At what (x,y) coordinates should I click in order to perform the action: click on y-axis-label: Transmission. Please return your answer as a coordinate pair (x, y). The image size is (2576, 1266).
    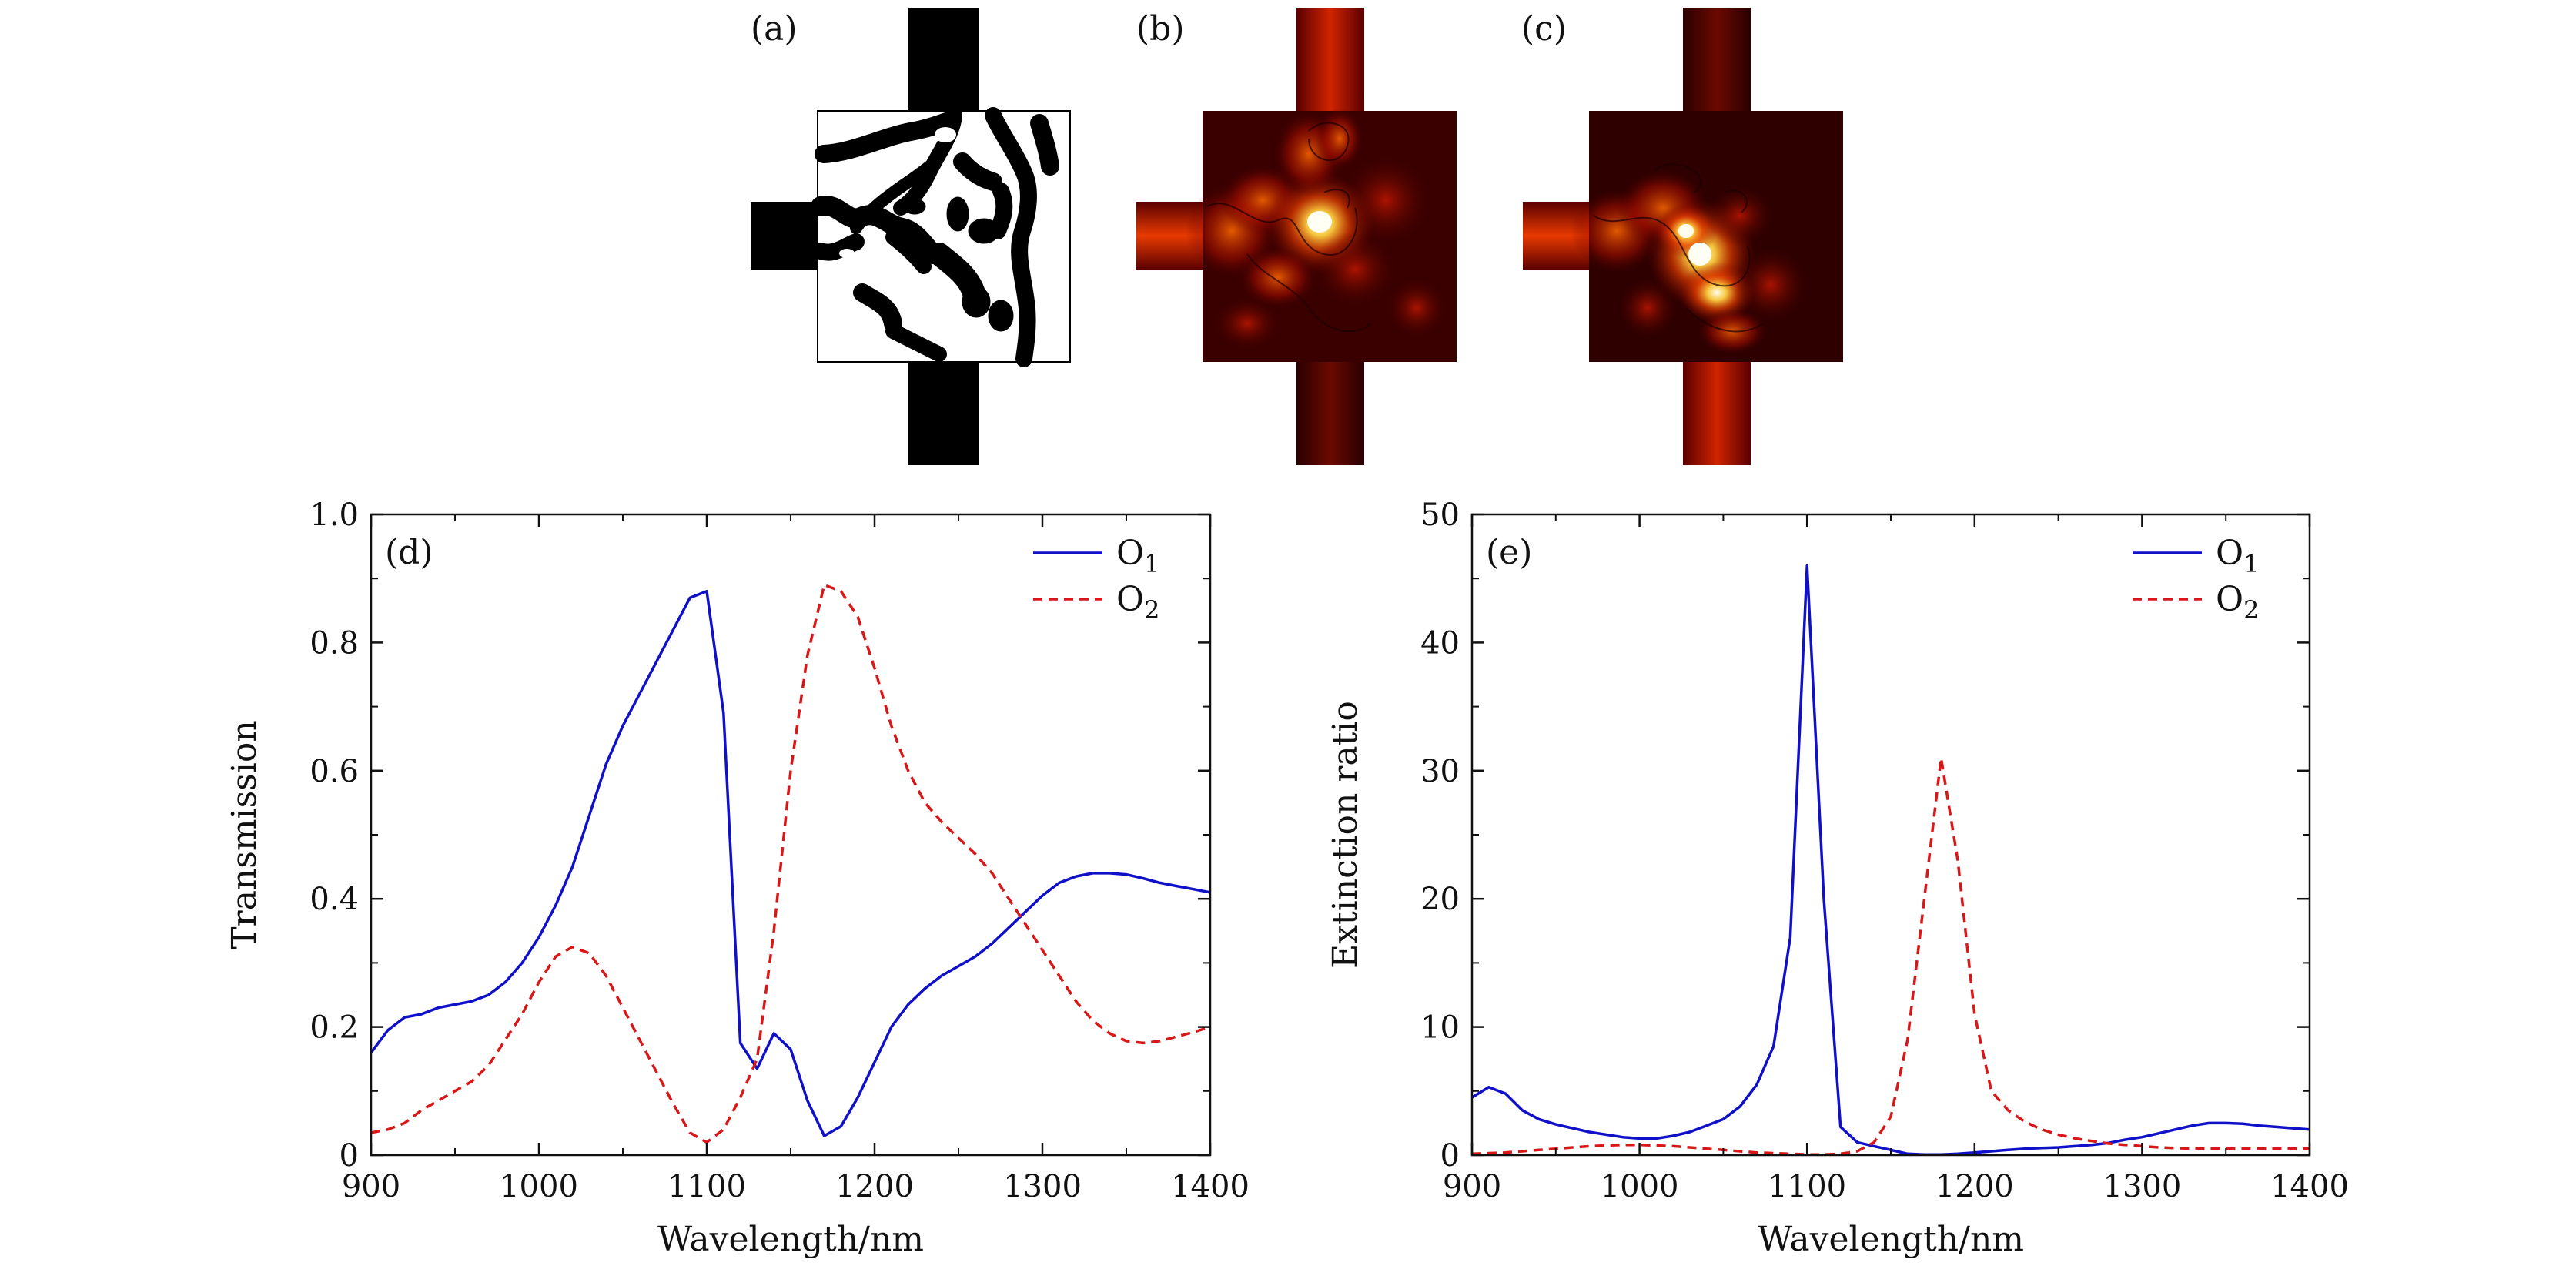
    Looking at the image, I should click on (245, 834).